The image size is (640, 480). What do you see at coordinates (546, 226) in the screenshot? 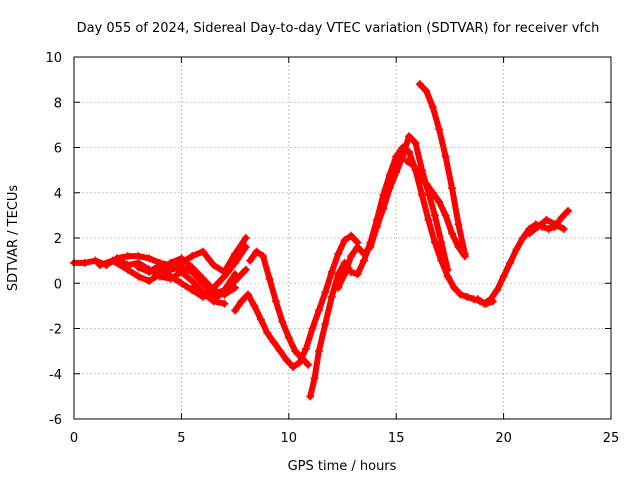
I see `series-track-n` at bounding box center [546, 226].